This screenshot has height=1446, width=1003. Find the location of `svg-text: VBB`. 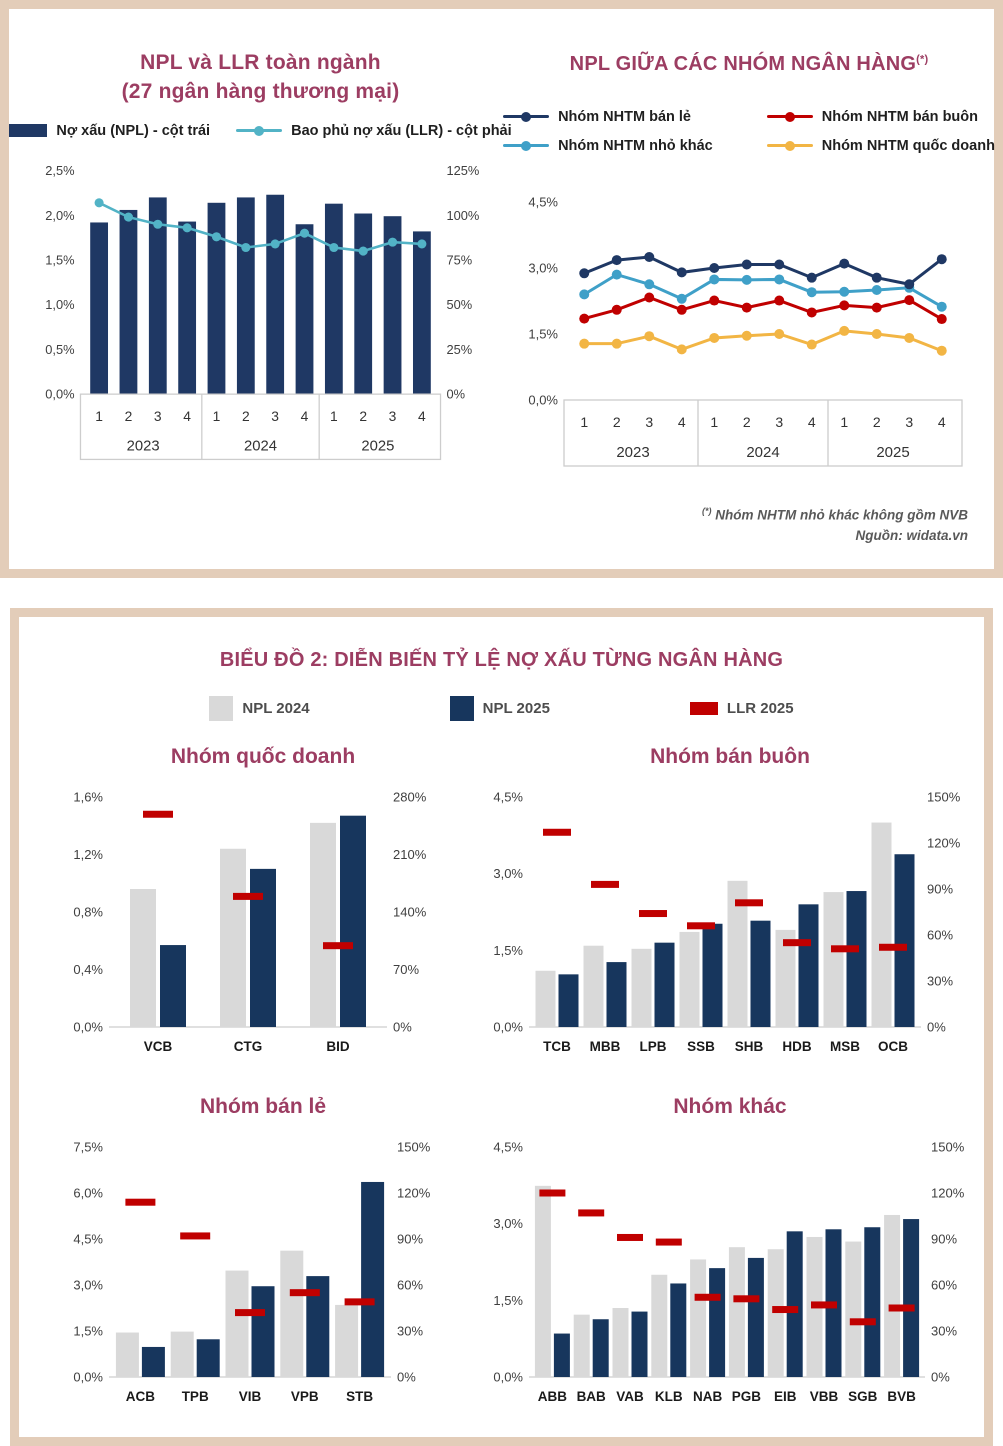

svg-text: VBB is located at coordinates (824, 1396).